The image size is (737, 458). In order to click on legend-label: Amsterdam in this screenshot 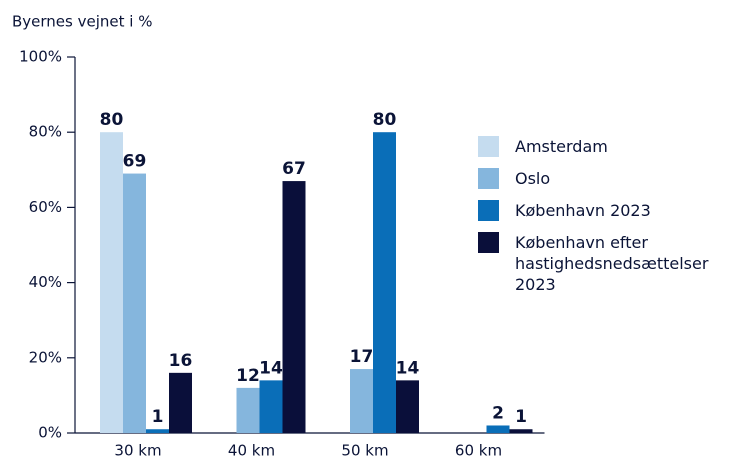, I will do `click(561, 146)`.